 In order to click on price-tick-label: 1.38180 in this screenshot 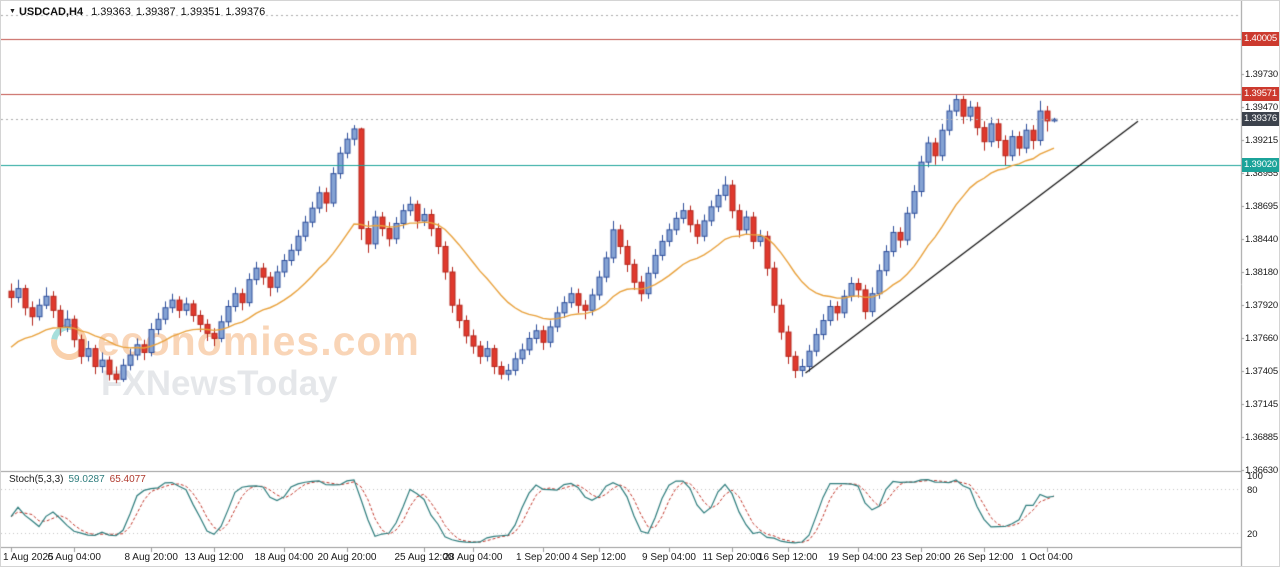, I will do `click(1261, 272)`.